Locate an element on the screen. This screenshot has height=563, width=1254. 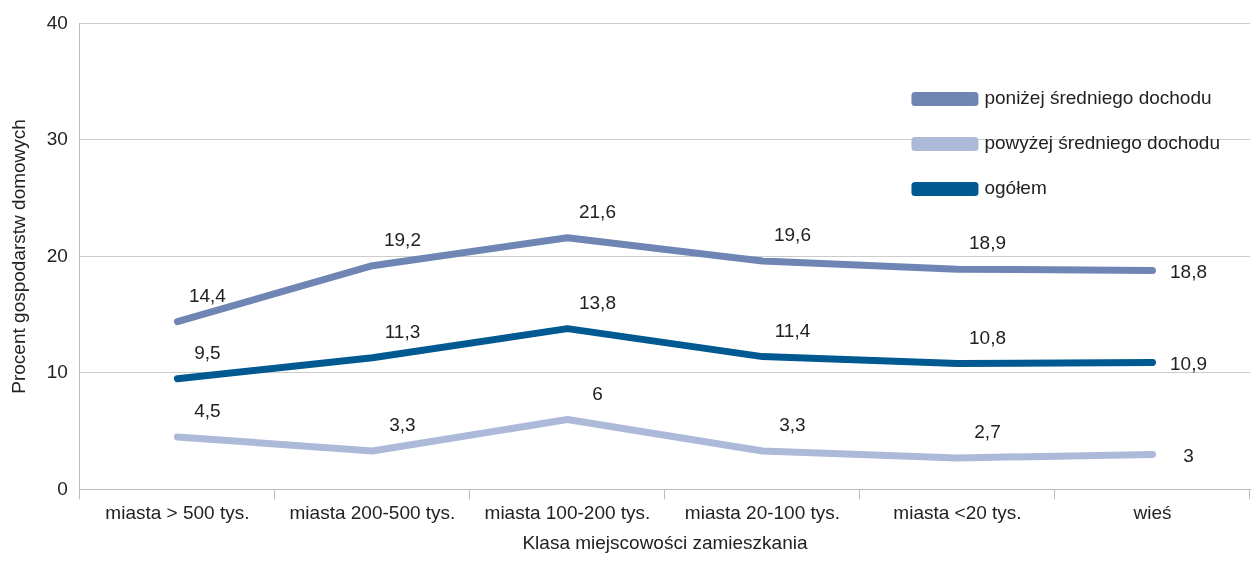
data-label: 4,5 is located at coordinates (207, 411).